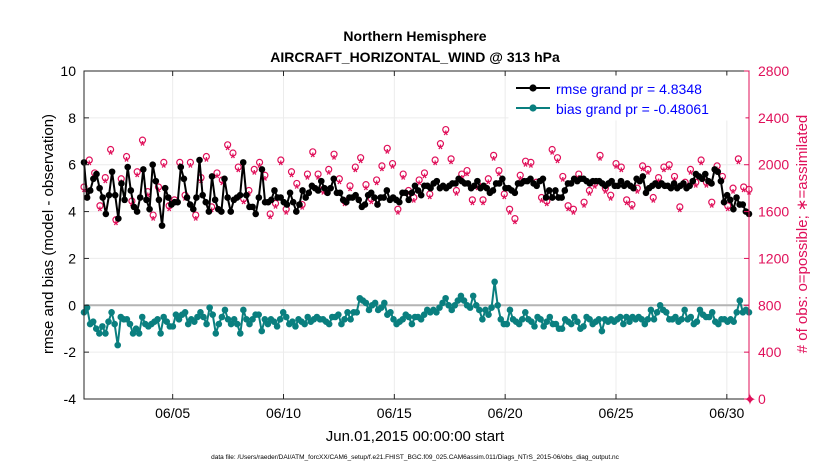 The image size is (830, 470). Describe the element at coordinates (773, 71) in the screenshot. I see `y-right-tick-label: 2800` at that location.